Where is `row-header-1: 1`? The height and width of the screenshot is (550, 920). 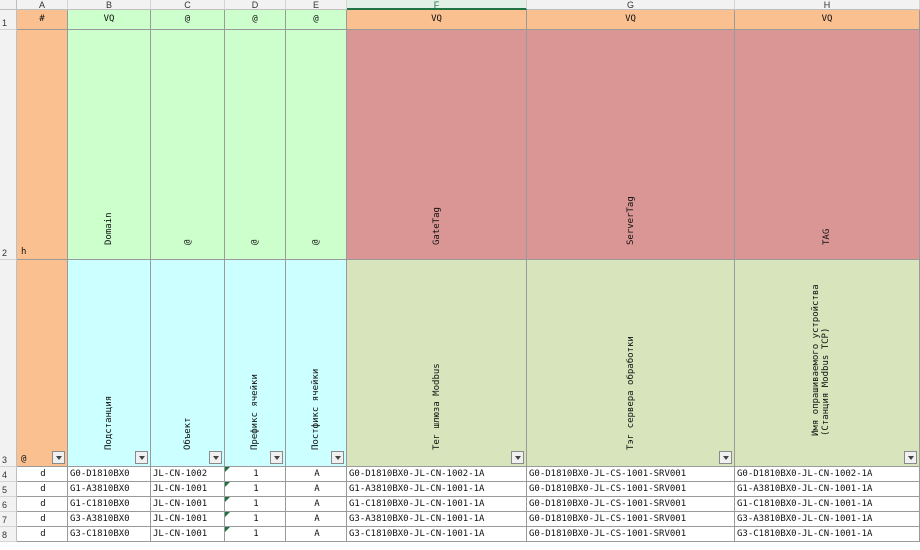 row-header-1: 1 is located at coordinates (8, 20).